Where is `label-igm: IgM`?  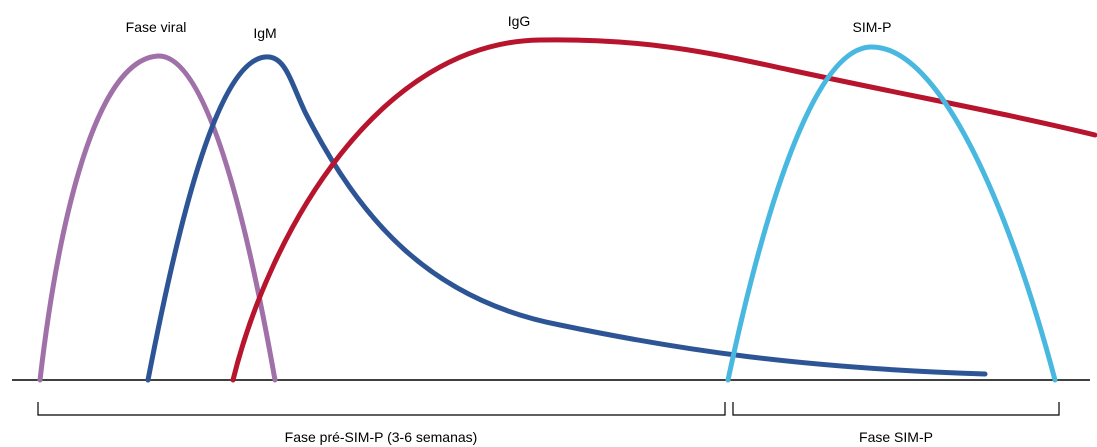 label-igm: IgM is located at coordinates (264, 33).